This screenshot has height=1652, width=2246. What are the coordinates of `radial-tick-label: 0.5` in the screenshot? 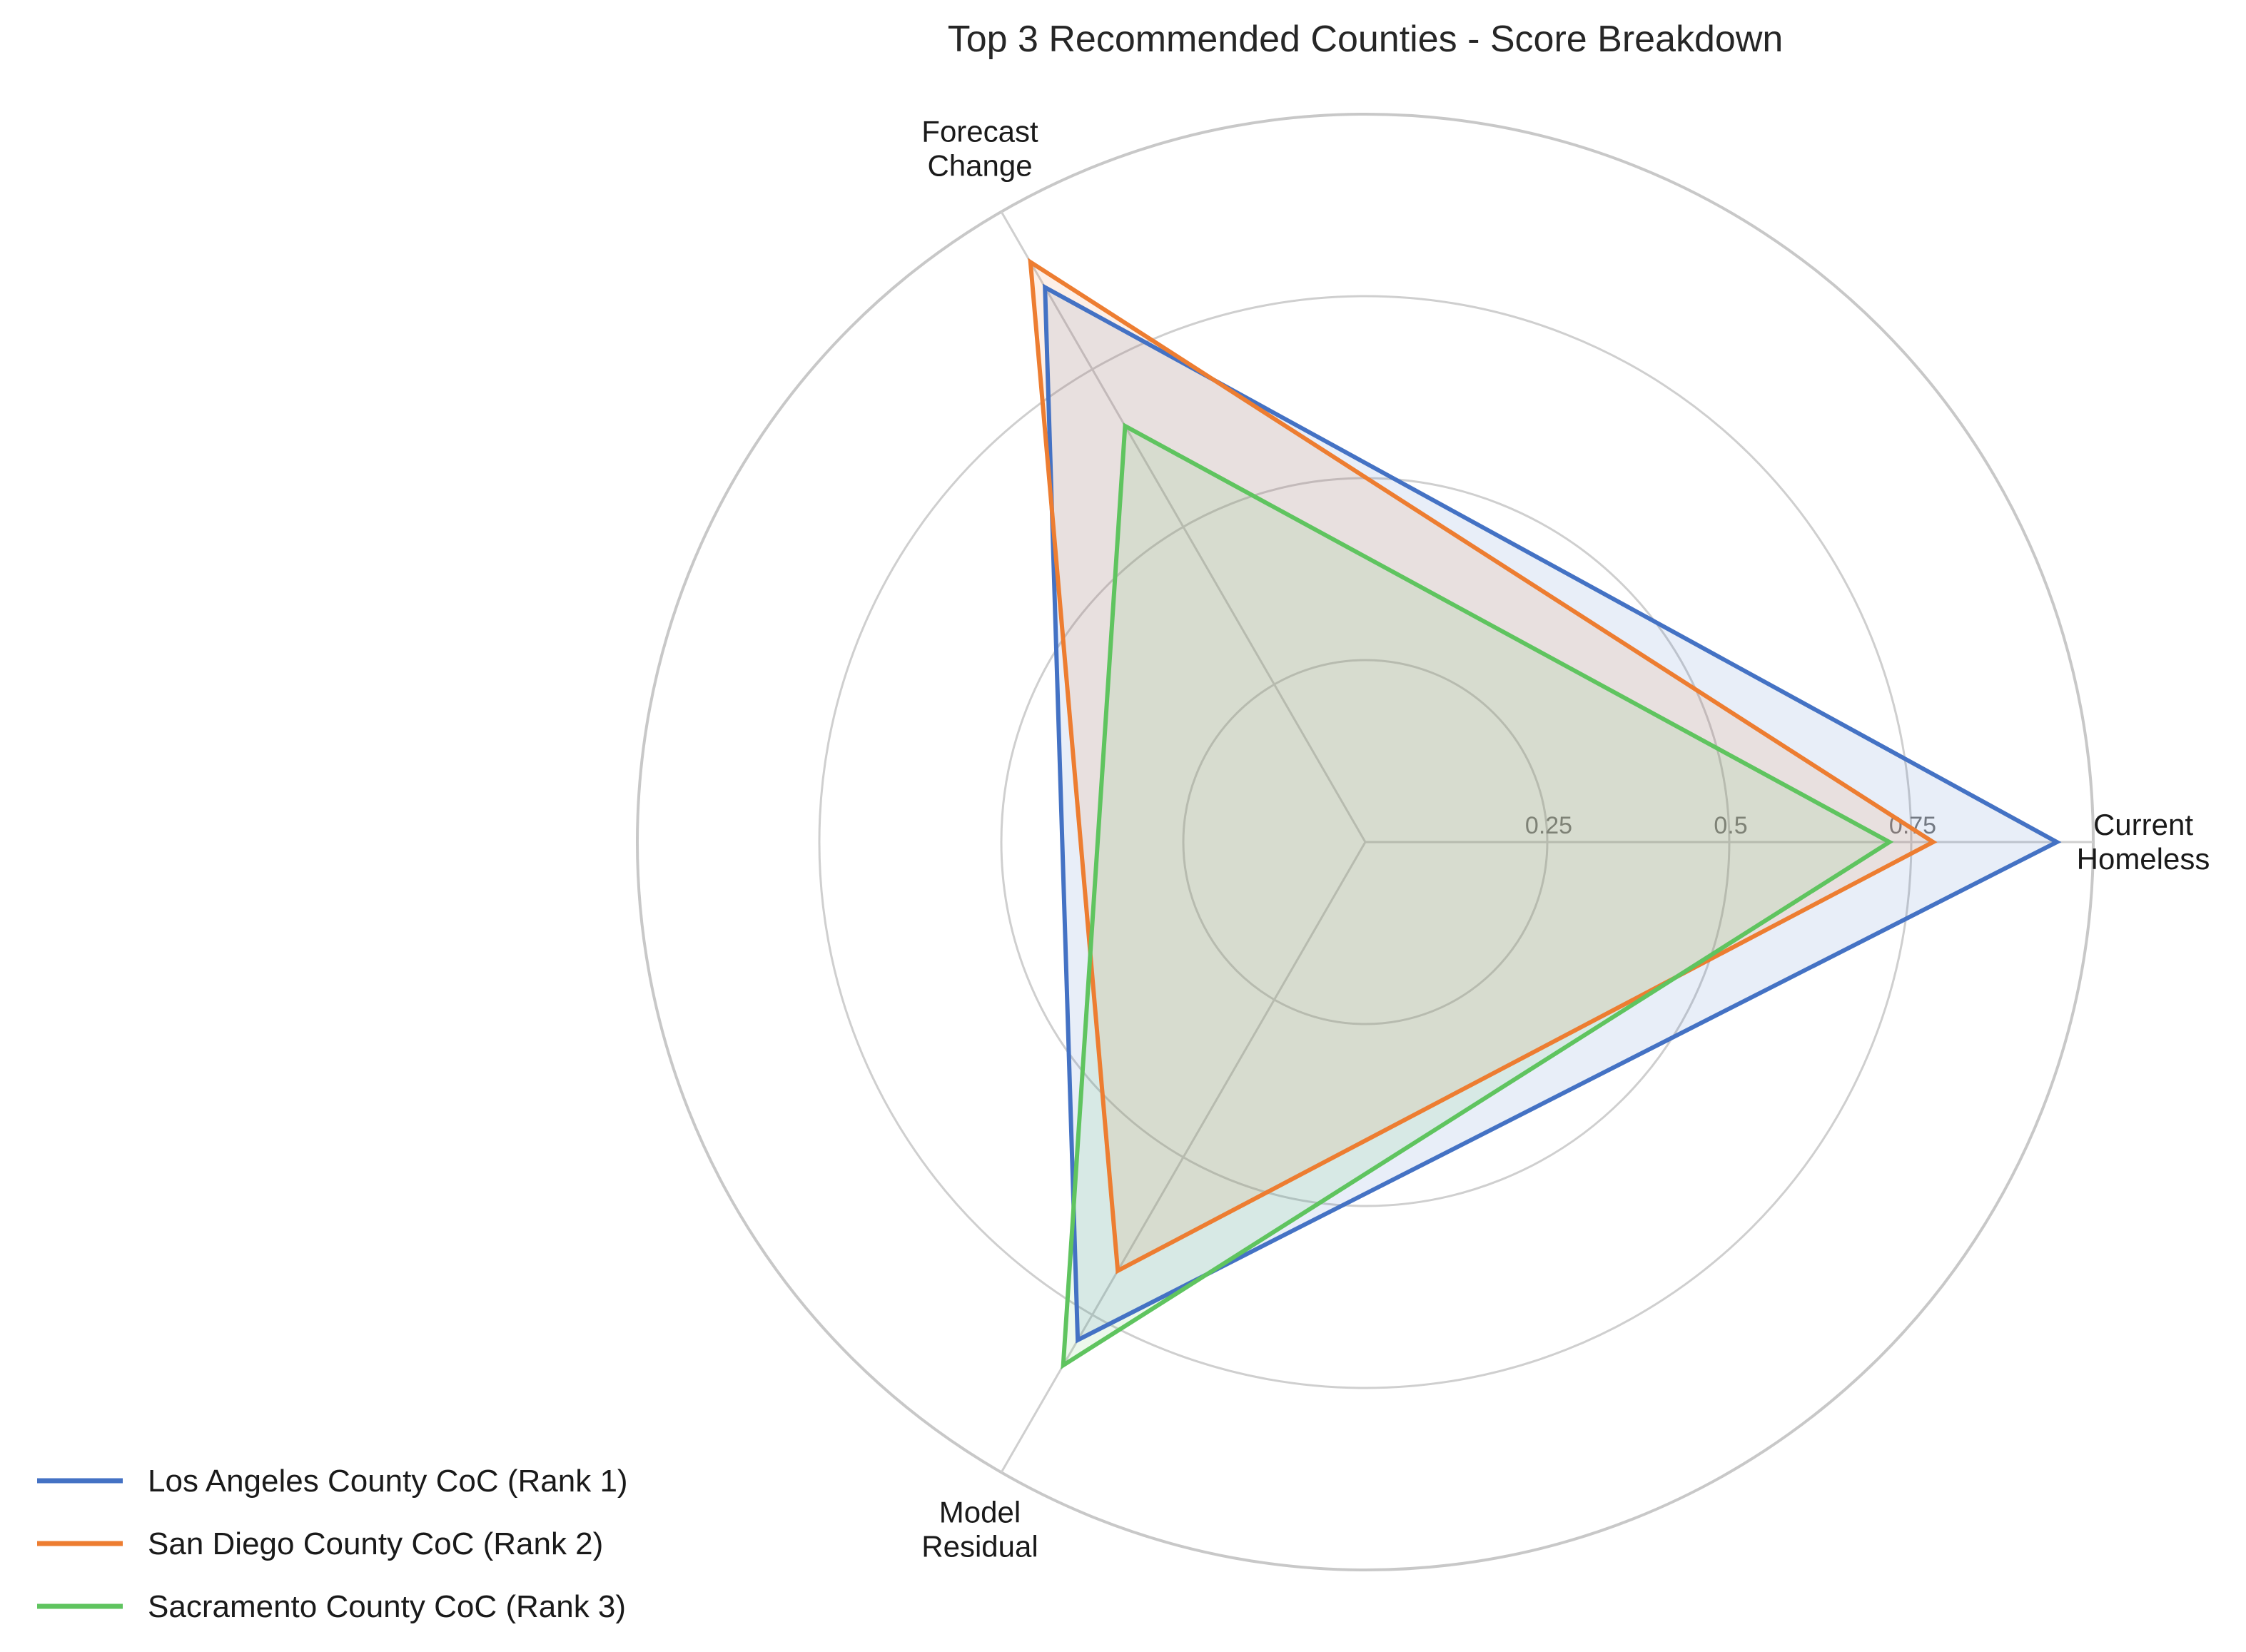 It's located at (1730, 825).